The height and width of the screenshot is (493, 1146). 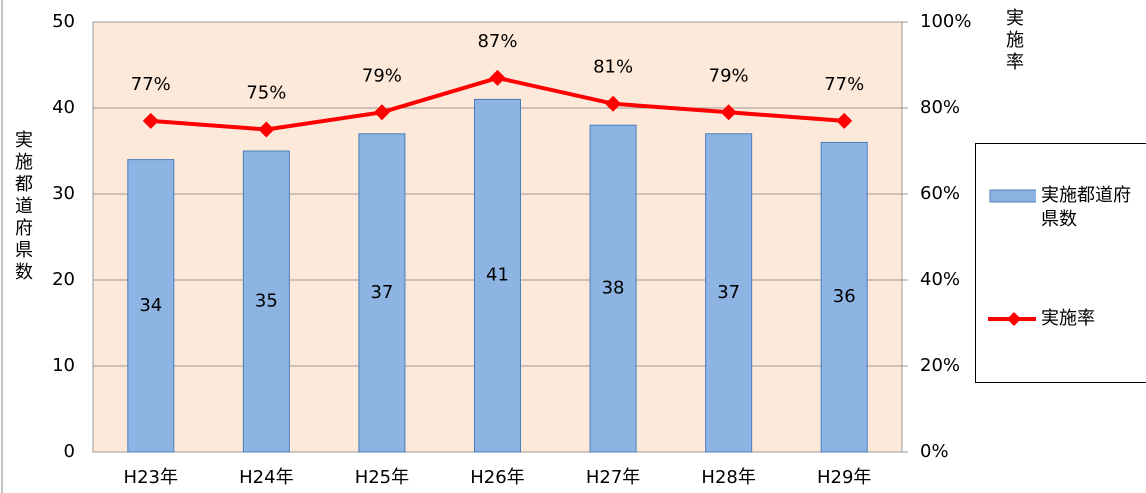 I want to click on bar-label: 41, so click(x=497, y=275).